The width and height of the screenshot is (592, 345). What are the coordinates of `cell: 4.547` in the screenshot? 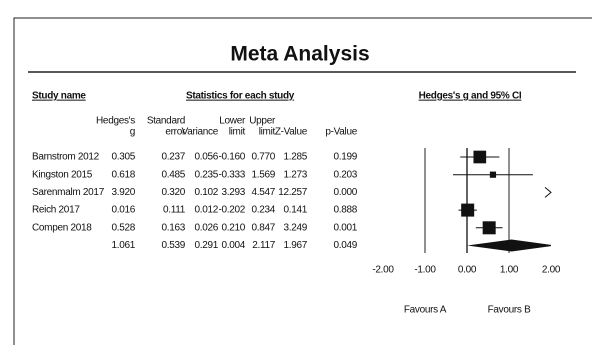 It's located at (263, 192).